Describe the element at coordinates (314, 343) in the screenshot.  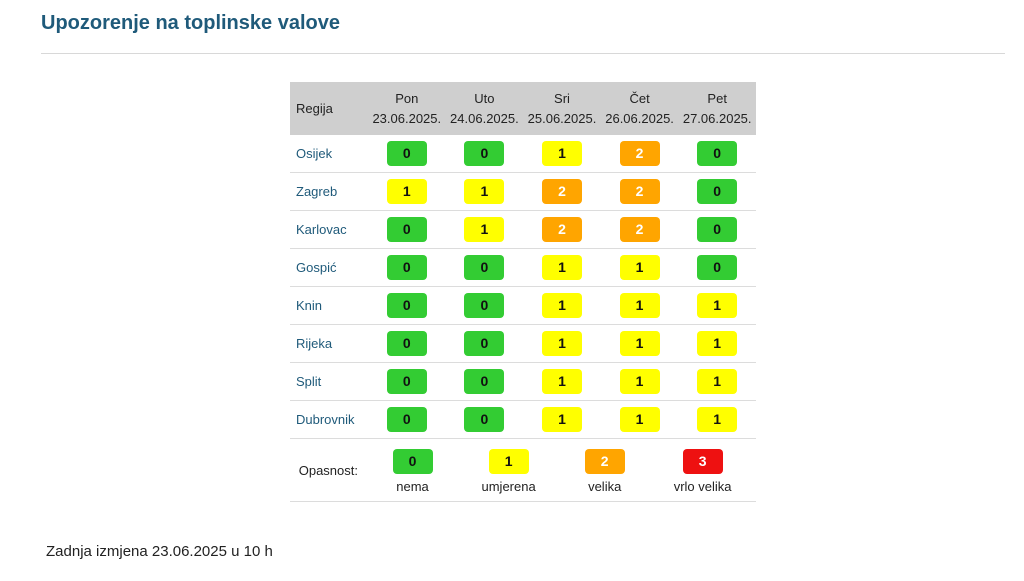
I see `region-link: Rijeka` at that location.